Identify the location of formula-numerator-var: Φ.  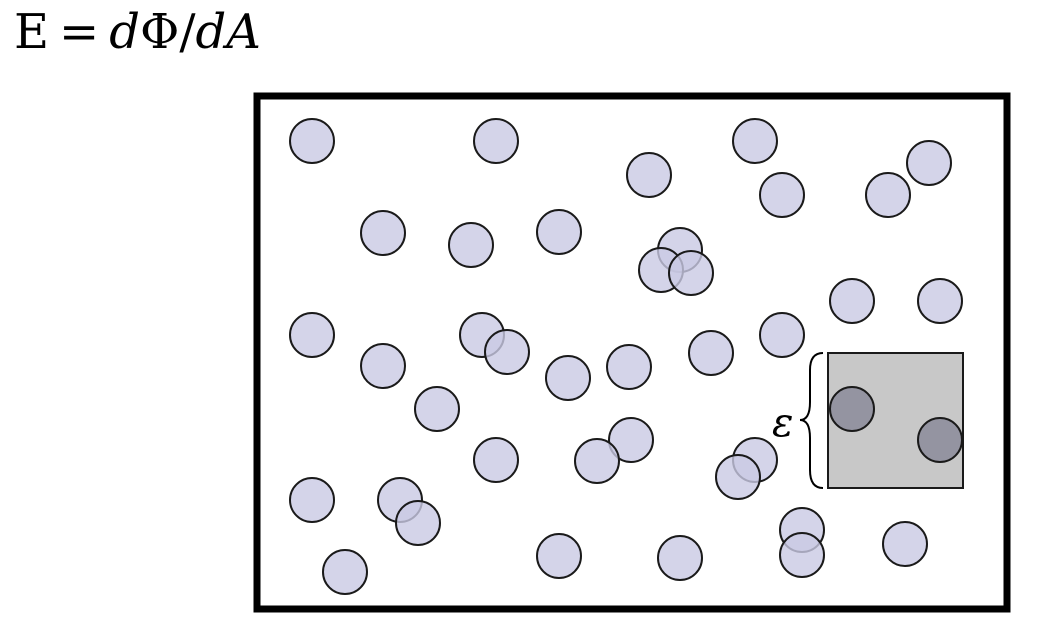
(160, 32).